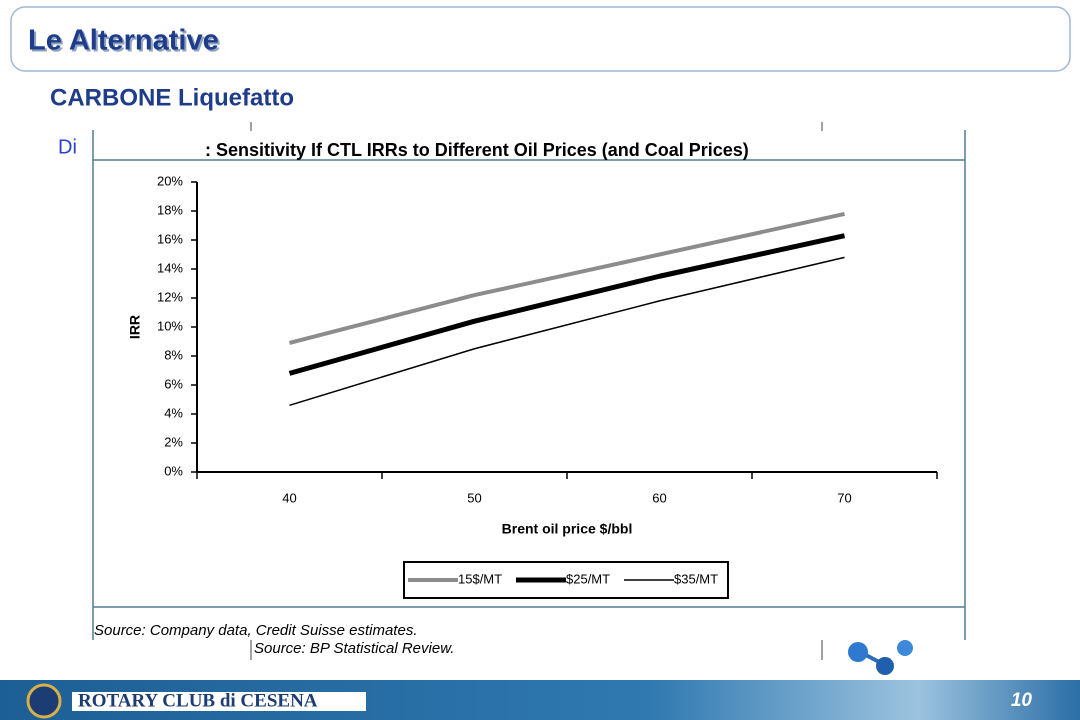  Describe the element at coordinates (170, 325) in the screenshot. I see `y-tick-label: 10%` at that location.